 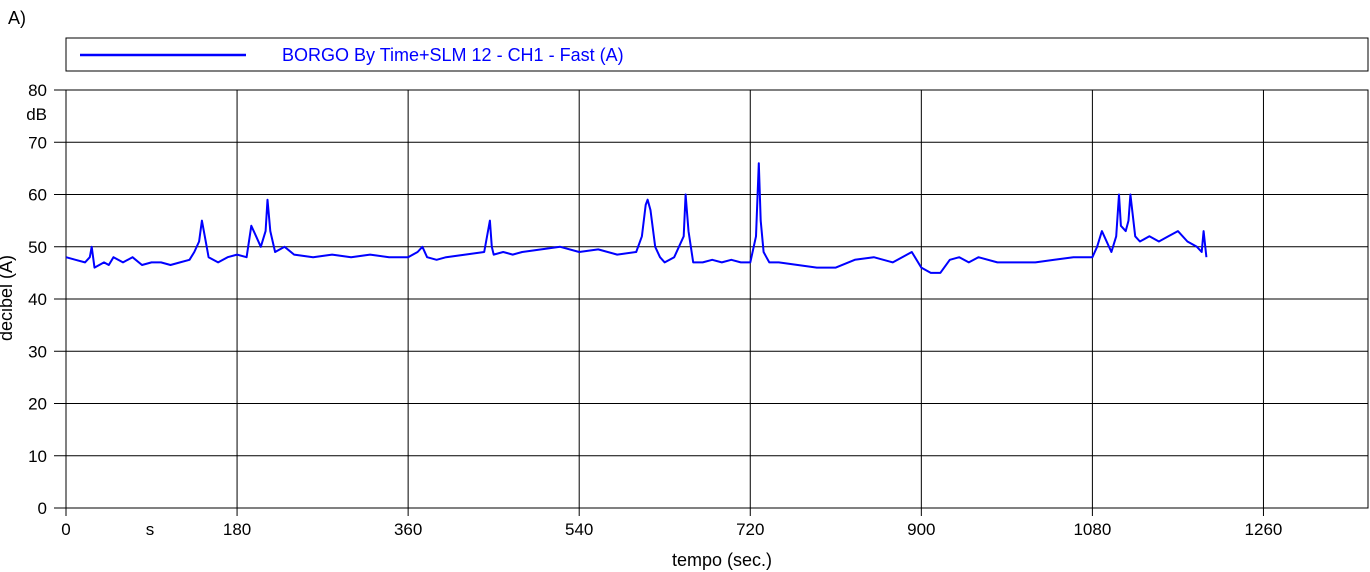 What do you see at coordinates (1092, 529) in the screenshot?
I see `x-tick-label: 1080` at bounding box center [1092, 529].